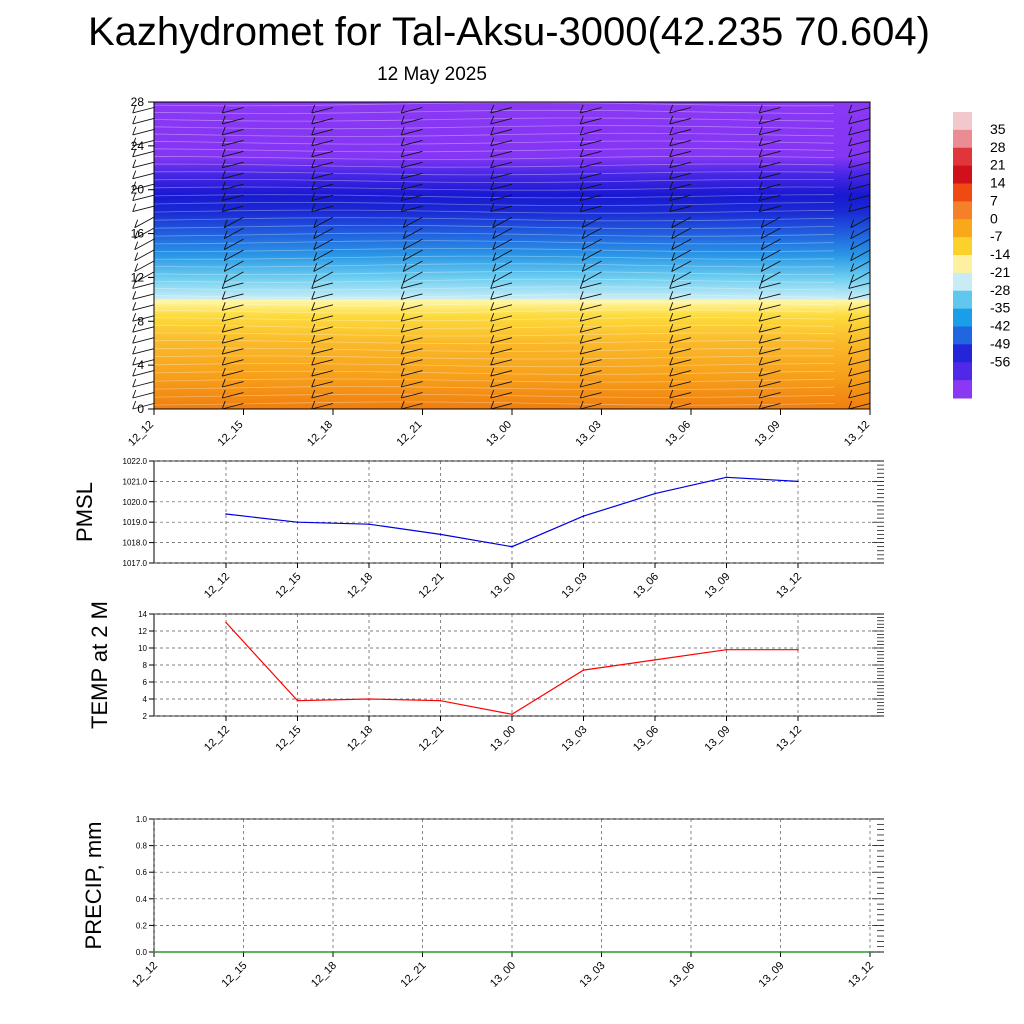  I want to click on y-tick-label: 16, so click(138, 234).